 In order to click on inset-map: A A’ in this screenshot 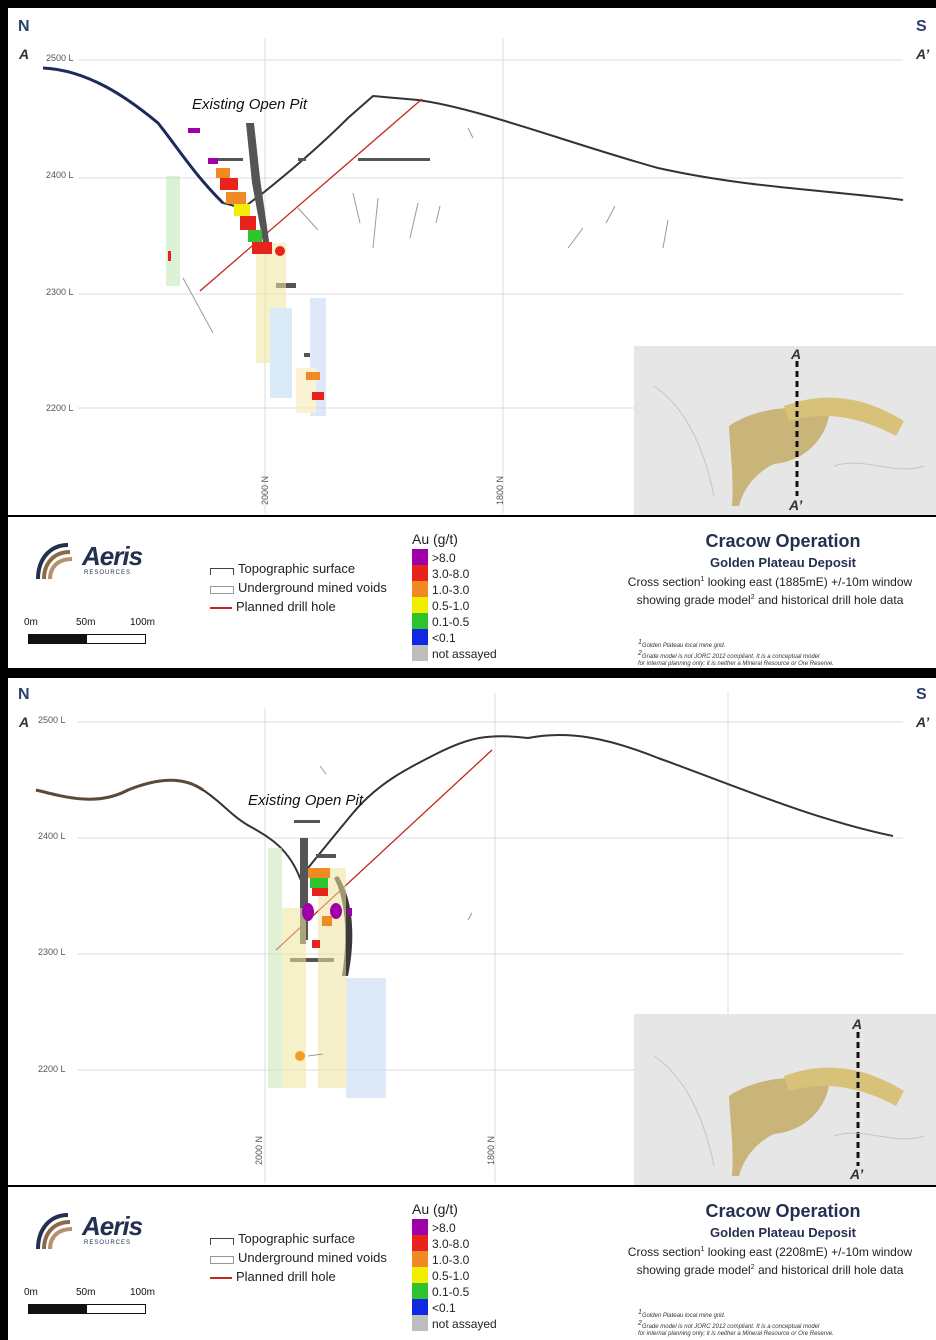, I will do `click(785, 1099)`.